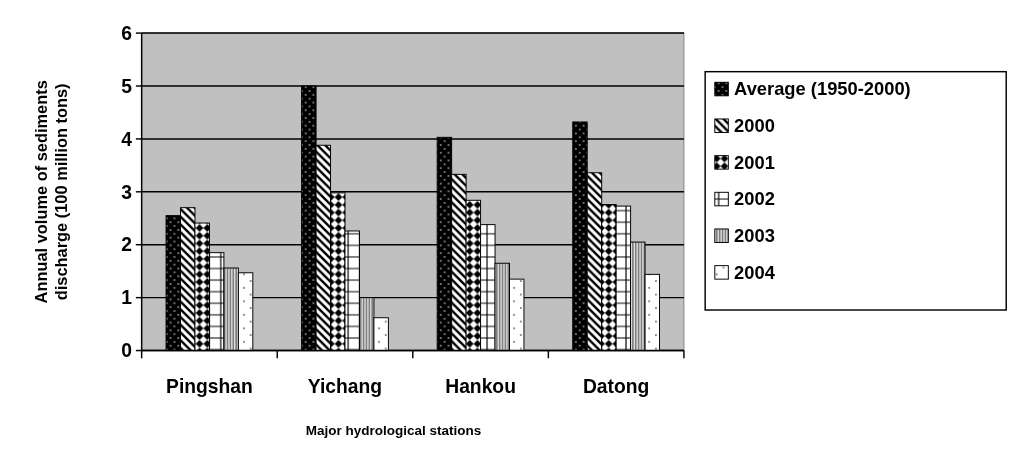 The image size is (1034, 456). What do you see at coordinates (754, 126) in the screenshot?
I see `legend-label: 2000` at bounding box center [754, 126].